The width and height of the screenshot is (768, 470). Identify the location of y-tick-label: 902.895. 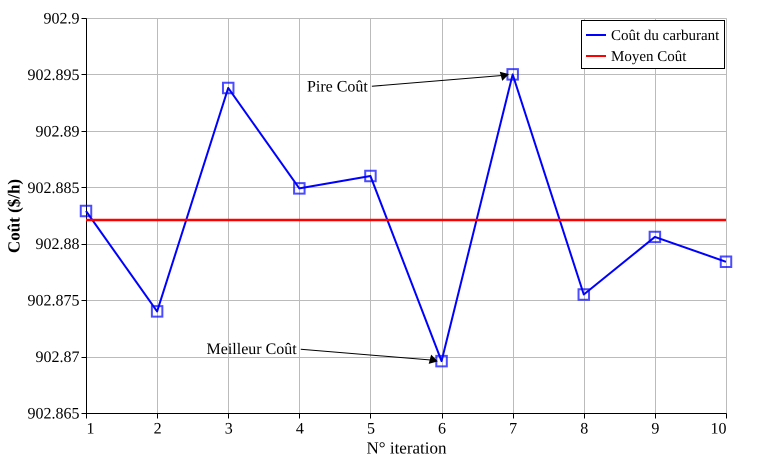
(54, 75).